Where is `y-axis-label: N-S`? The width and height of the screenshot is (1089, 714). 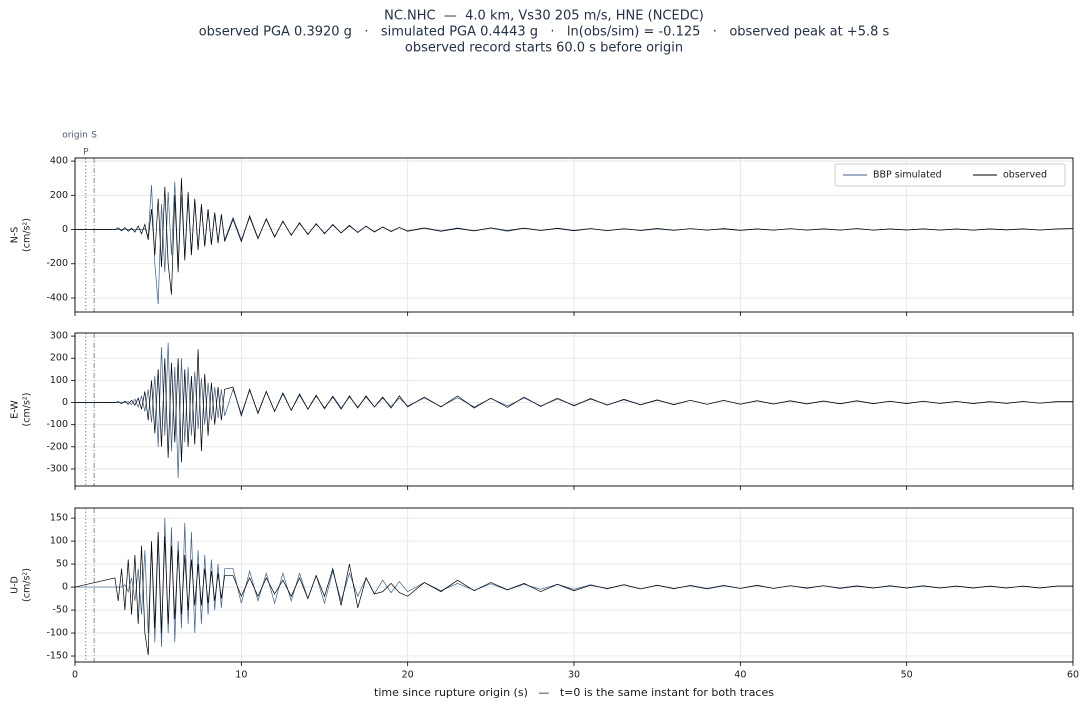
y-axis-label: N-S is located at coordinates (15, 235).